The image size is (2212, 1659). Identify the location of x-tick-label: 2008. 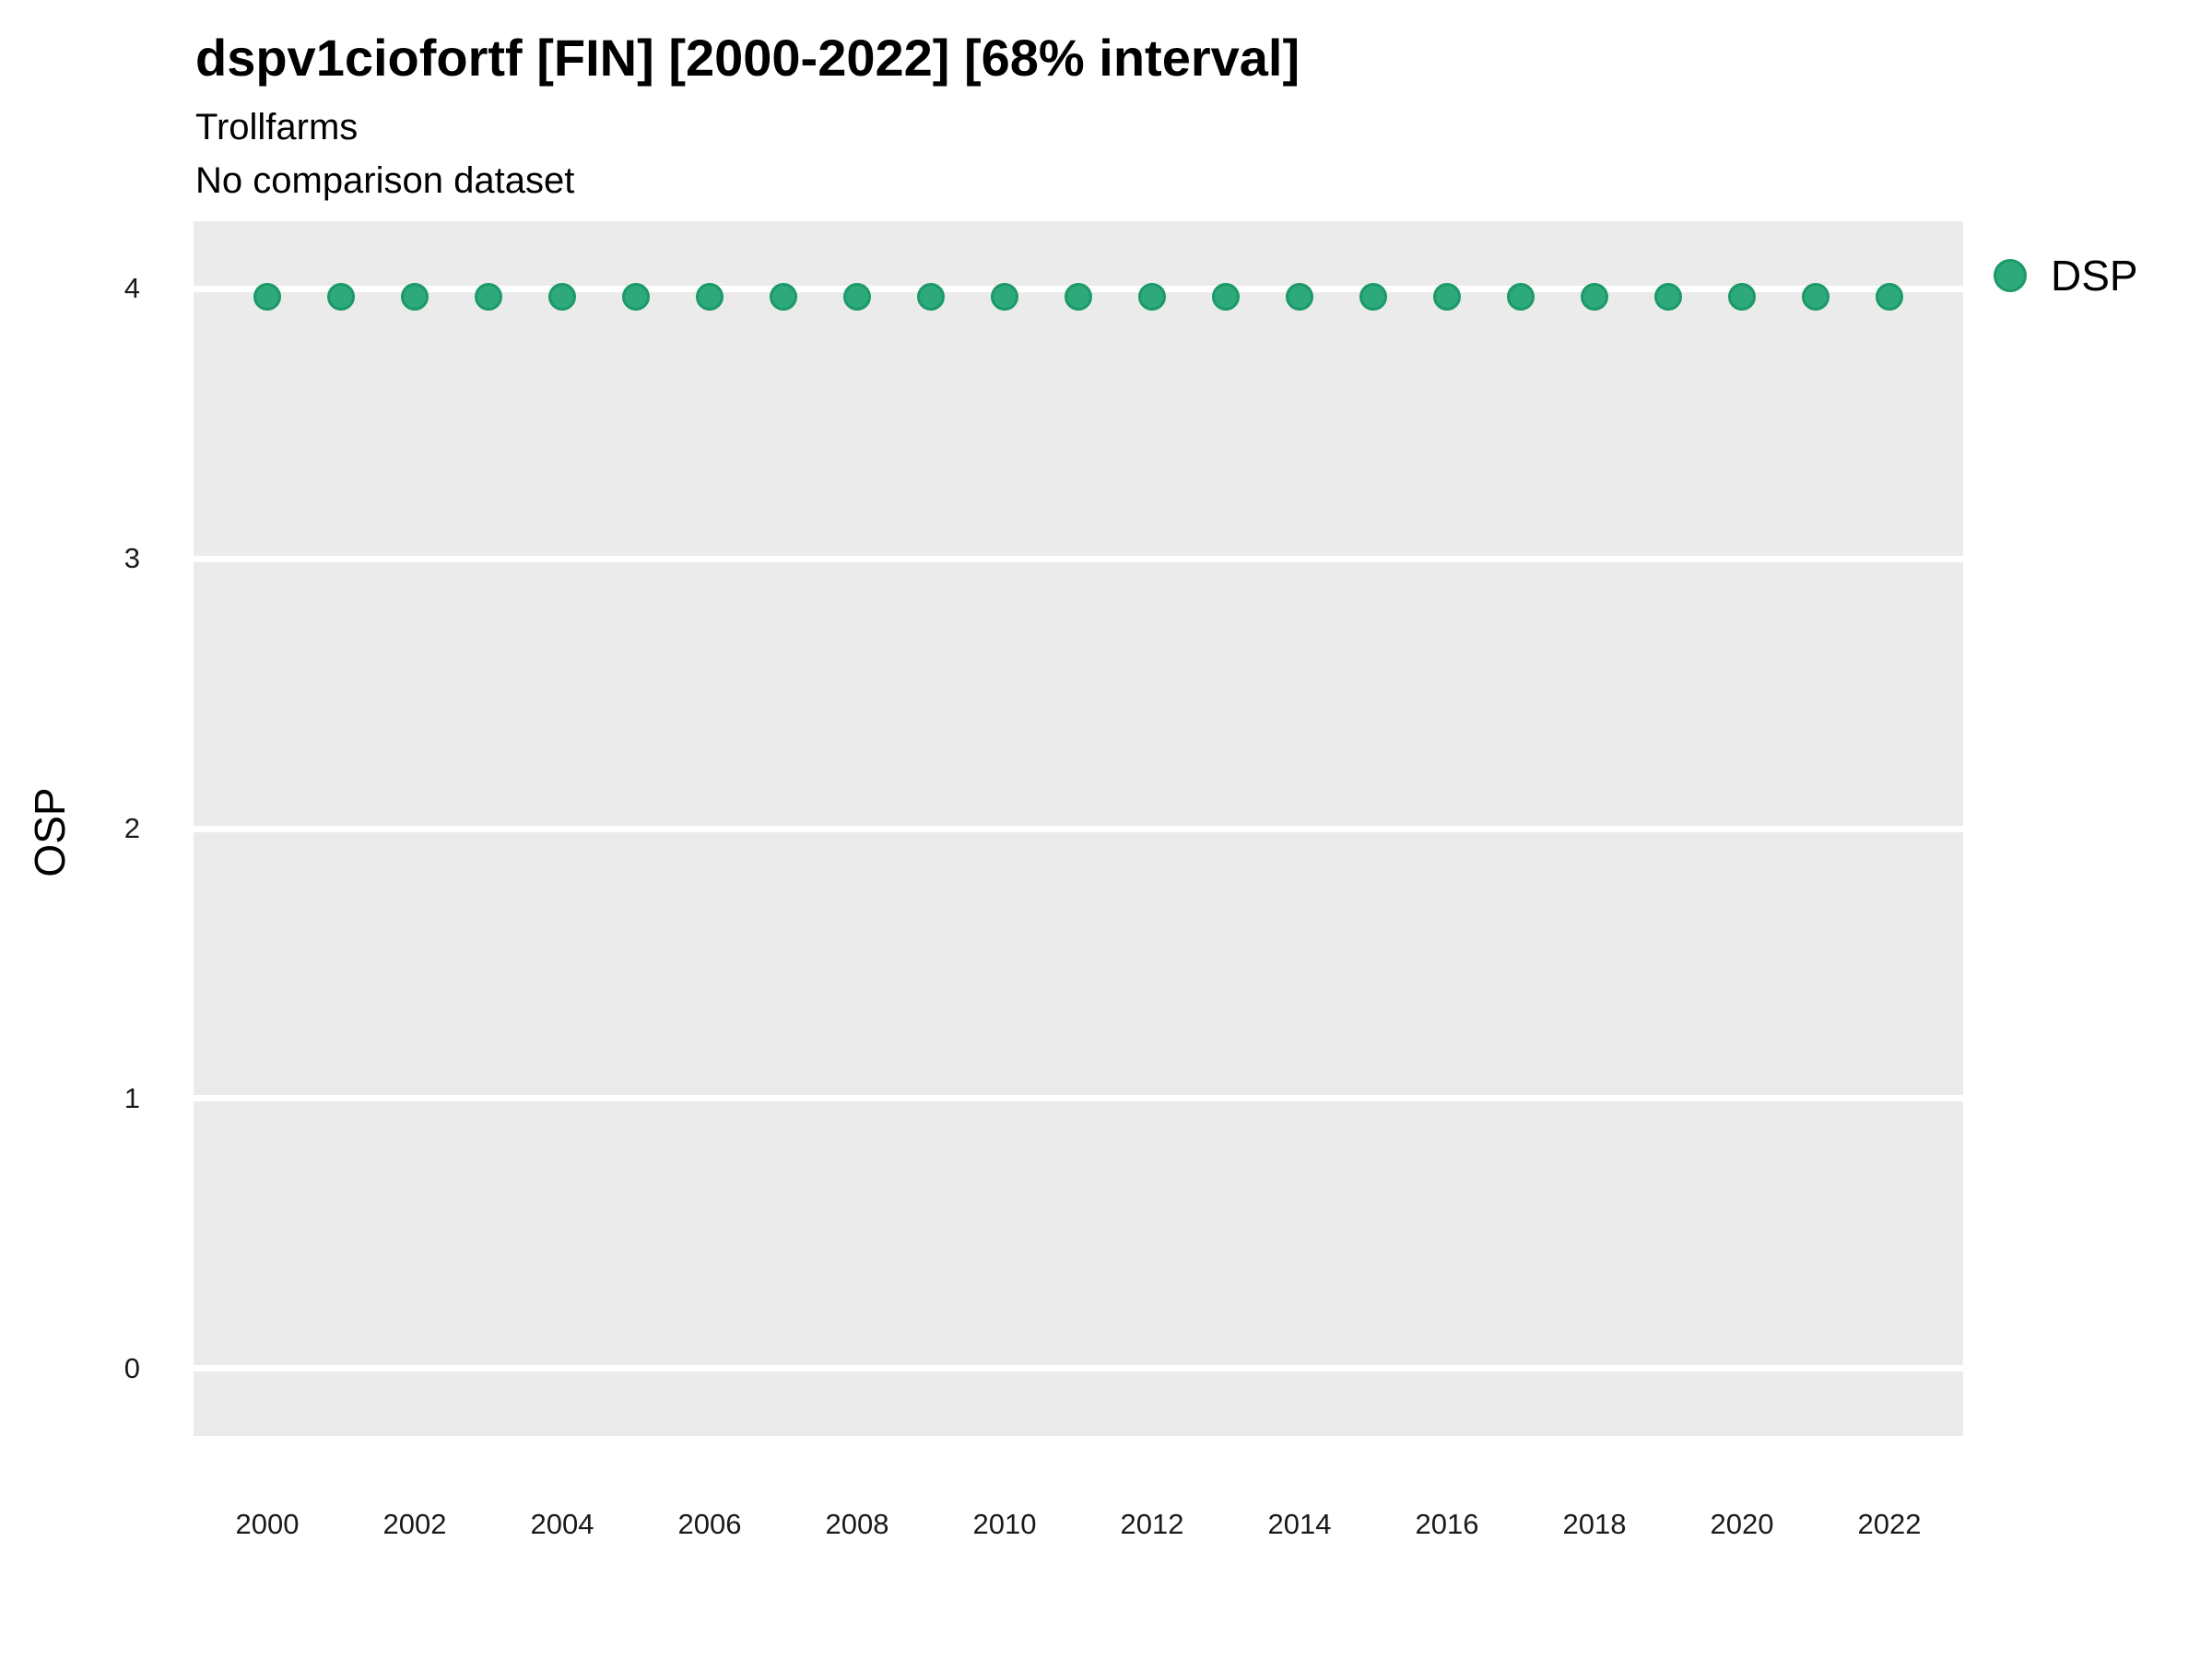
(857, 1524).